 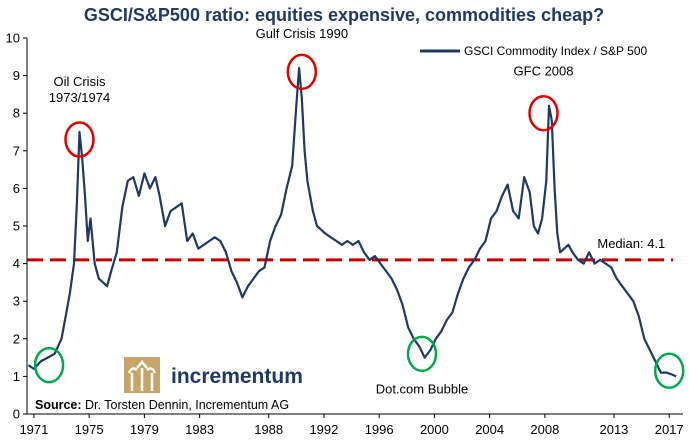 I want to click on y-tick-label: 3, so click(x=16, y=301).